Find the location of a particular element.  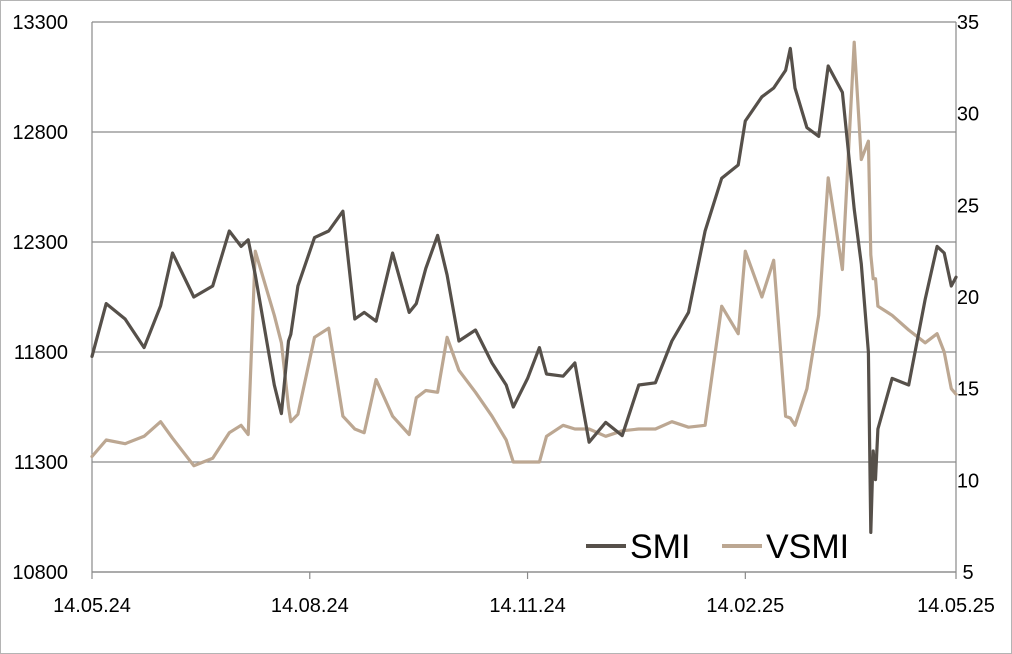

y-right-tick-label: 5 is located at coordinates (967, 573).